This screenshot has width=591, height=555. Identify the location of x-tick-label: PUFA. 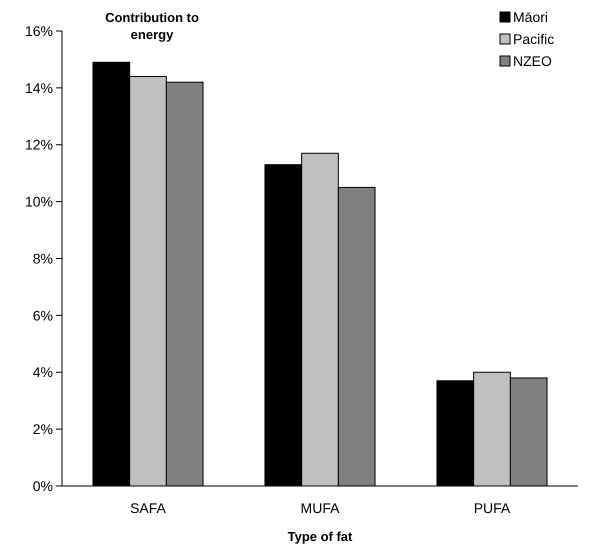
(492, 508).